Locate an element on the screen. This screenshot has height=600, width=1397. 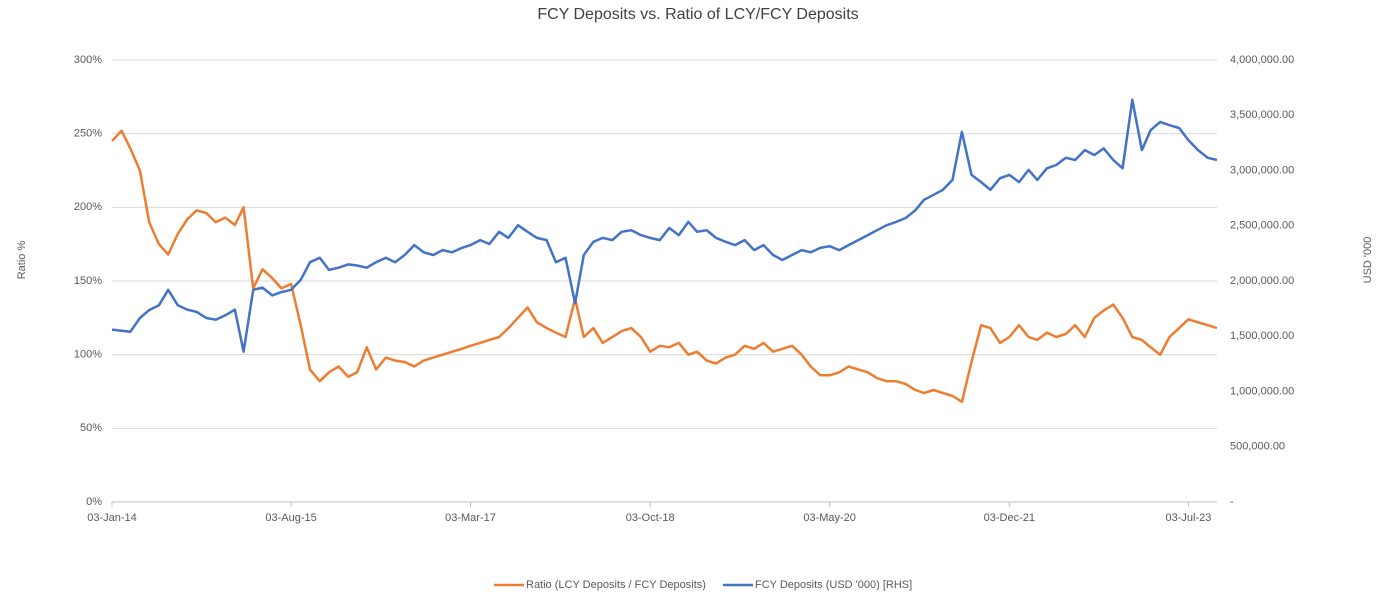
y-axis-title: Ratio % is located at coordinates (22, 260).